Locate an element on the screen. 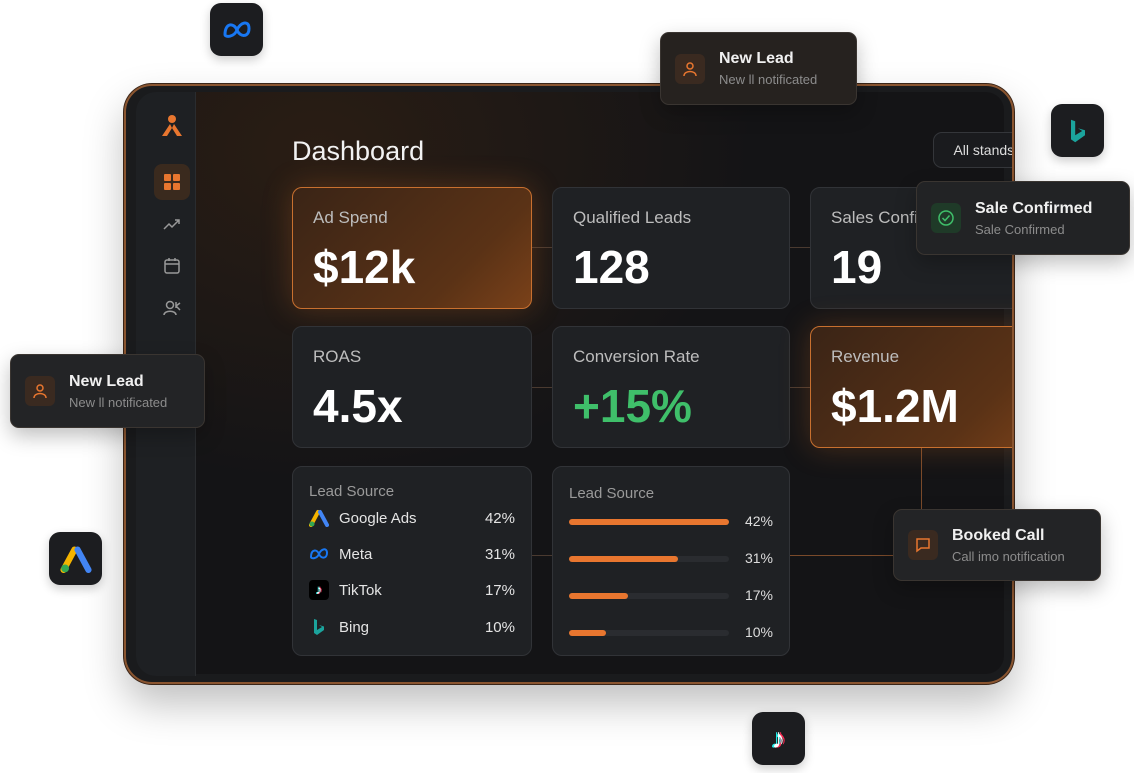 The height and width of the screenshot is (773, 1134). users-icon is located at coordinates (172, 308).